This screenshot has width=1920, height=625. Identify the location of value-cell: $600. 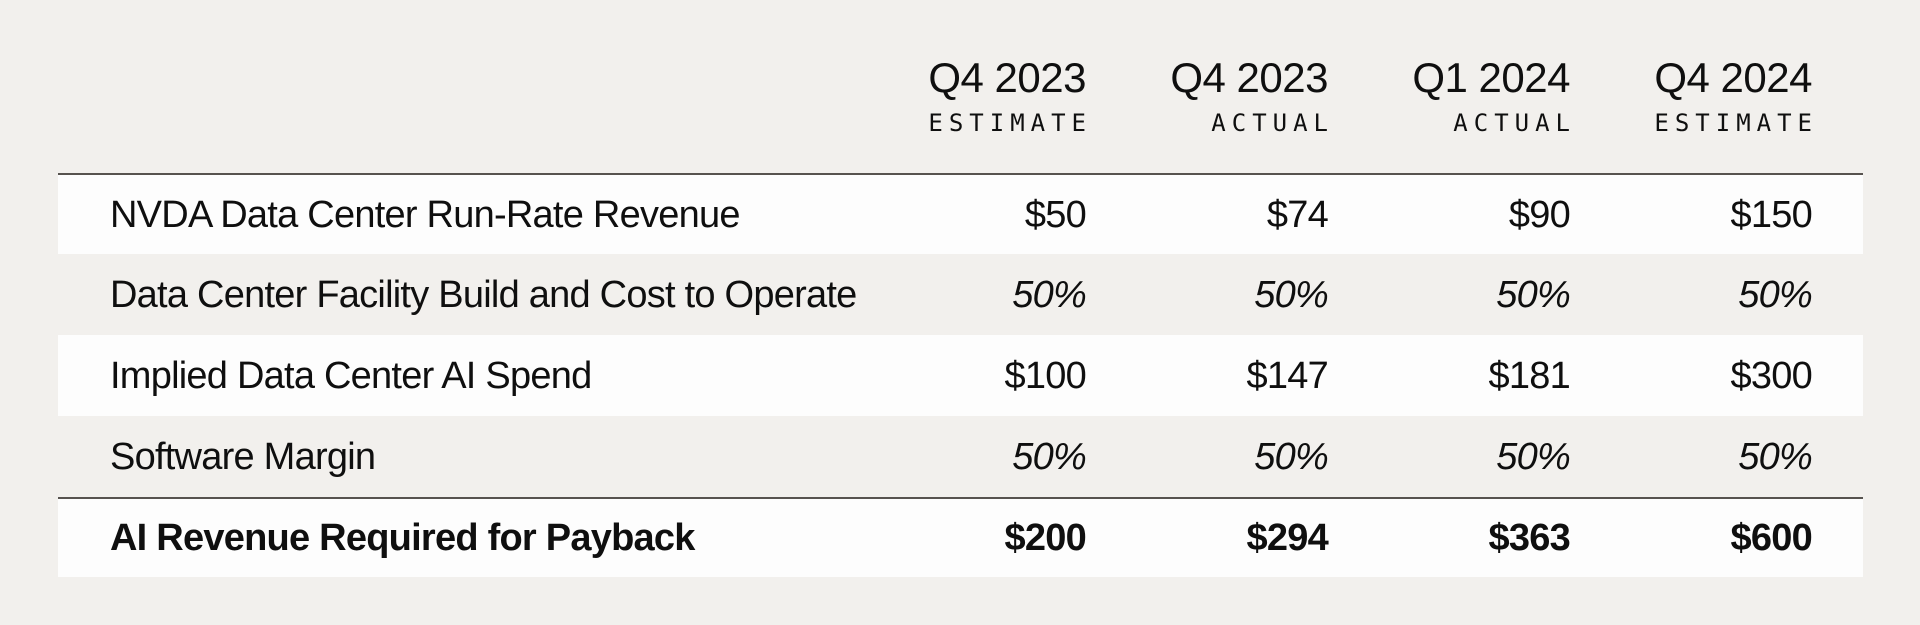
(1771, 538).